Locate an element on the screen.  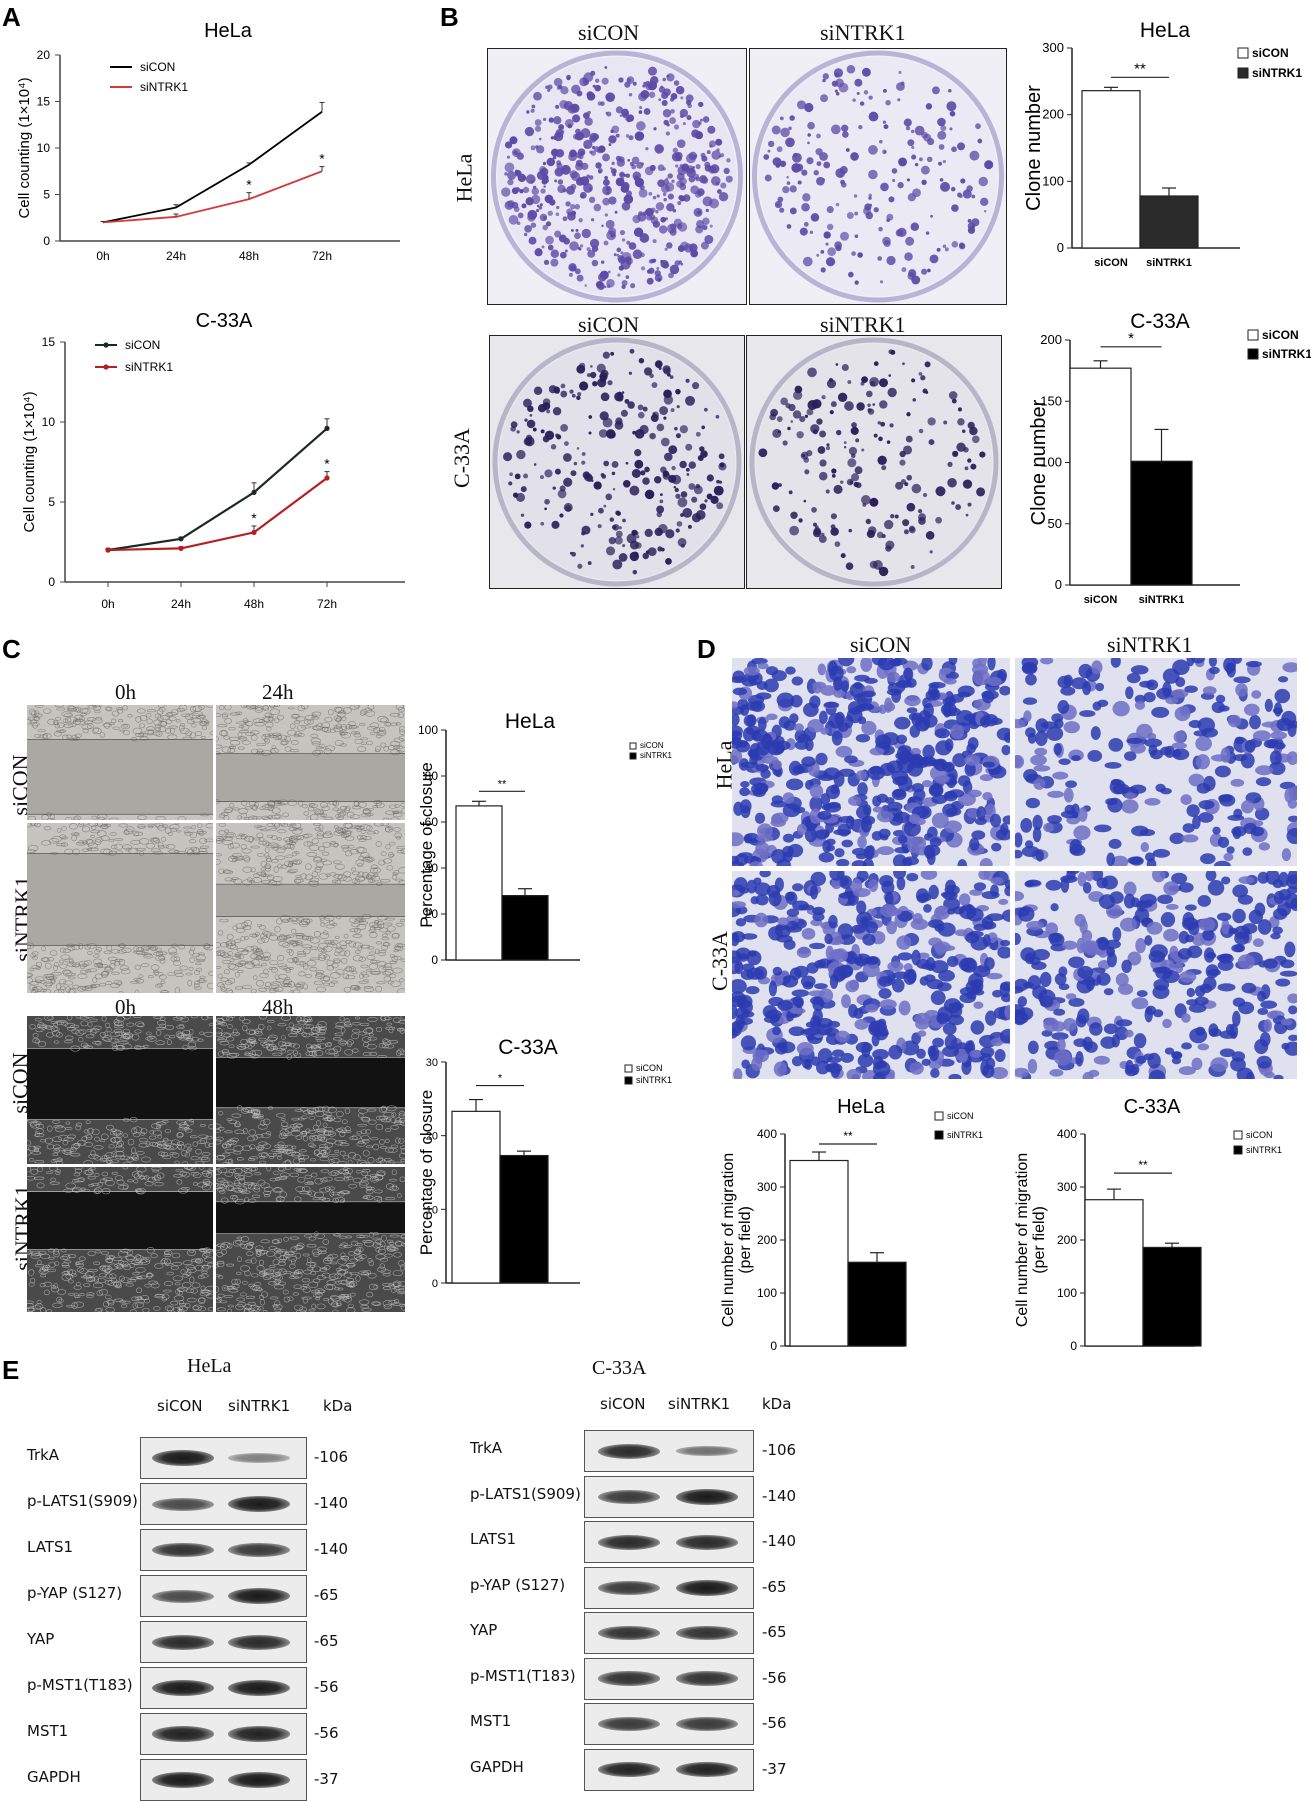
wound-gap is located at coordinates (310, 777).